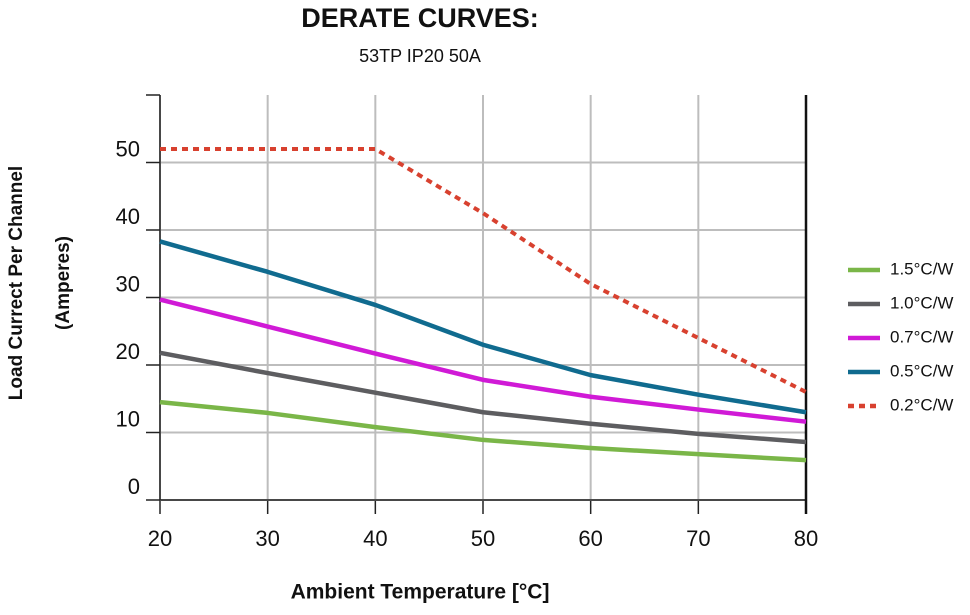 The height and width of the screenshot is (615, 970). Describe the element at coordinates (160, 538) in the screenshot. I see `x-tick-label: 20` at that location.